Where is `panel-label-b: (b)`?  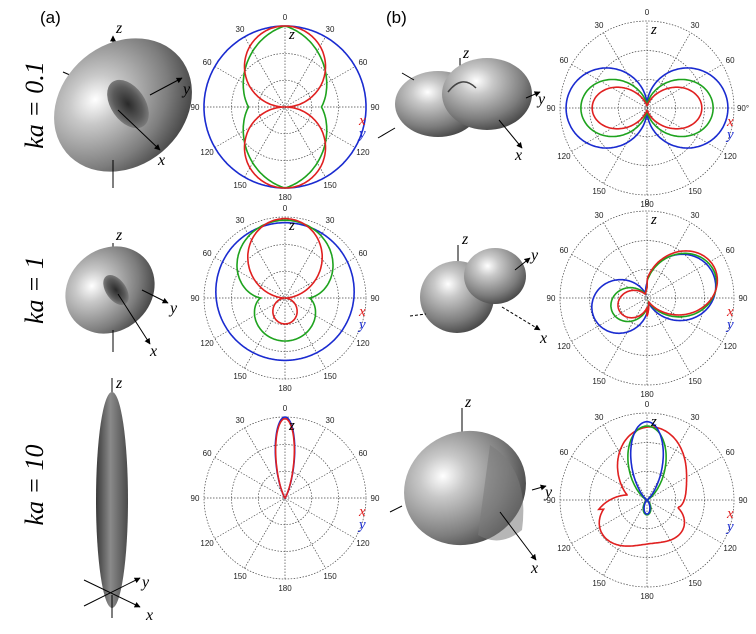 panel-label-b: (b) is located at coordinates (396, 17).